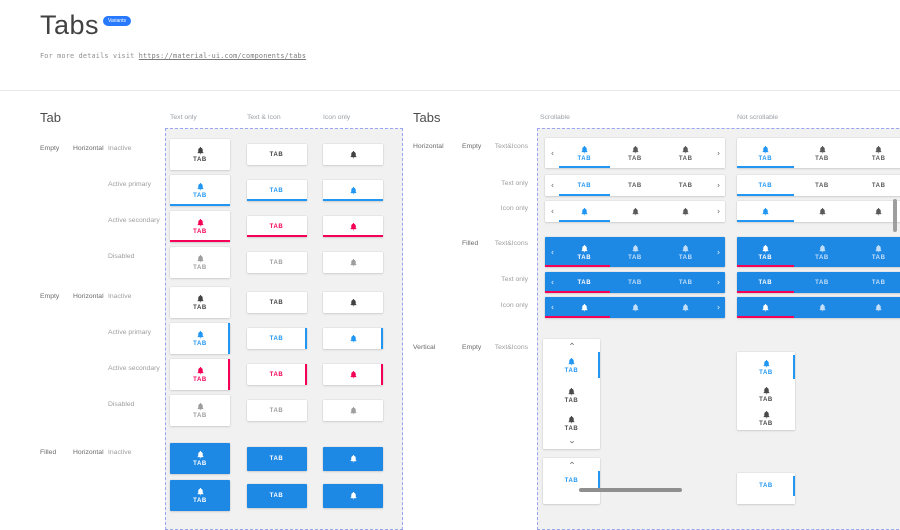 This screenshot has height=530, width=900. What do you see at coordinates (134, 220) in the screenshot?
I see `state-label: Active secondary` at bounding box center [134, 220].